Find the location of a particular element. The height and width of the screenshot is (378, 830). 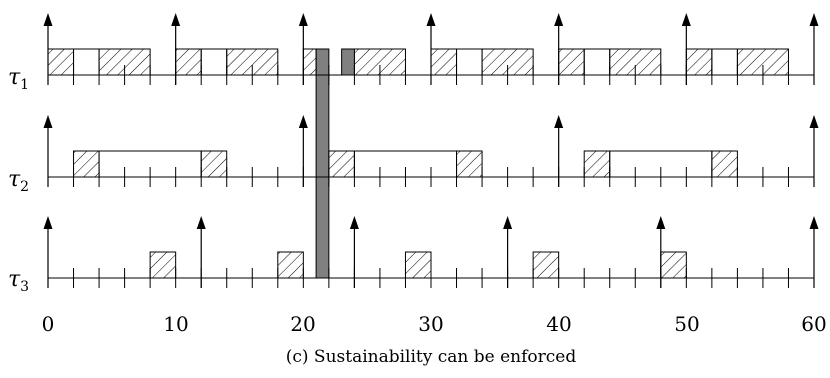

x-tick-label: 50 is located at coordinates (686, 324).